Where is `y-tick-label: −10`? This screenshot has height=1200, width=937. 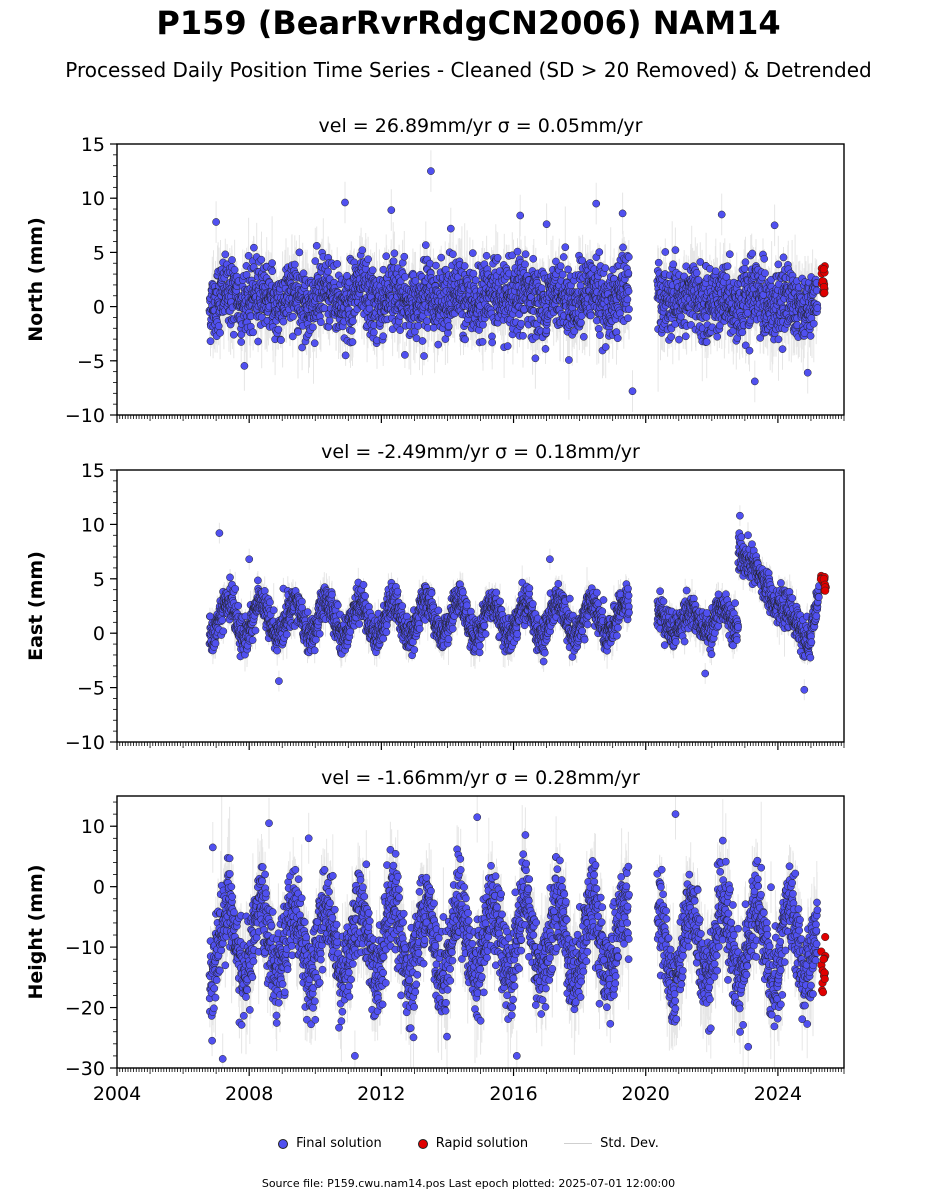
y-tick-label: −10 is located at coordinates (85, 416).